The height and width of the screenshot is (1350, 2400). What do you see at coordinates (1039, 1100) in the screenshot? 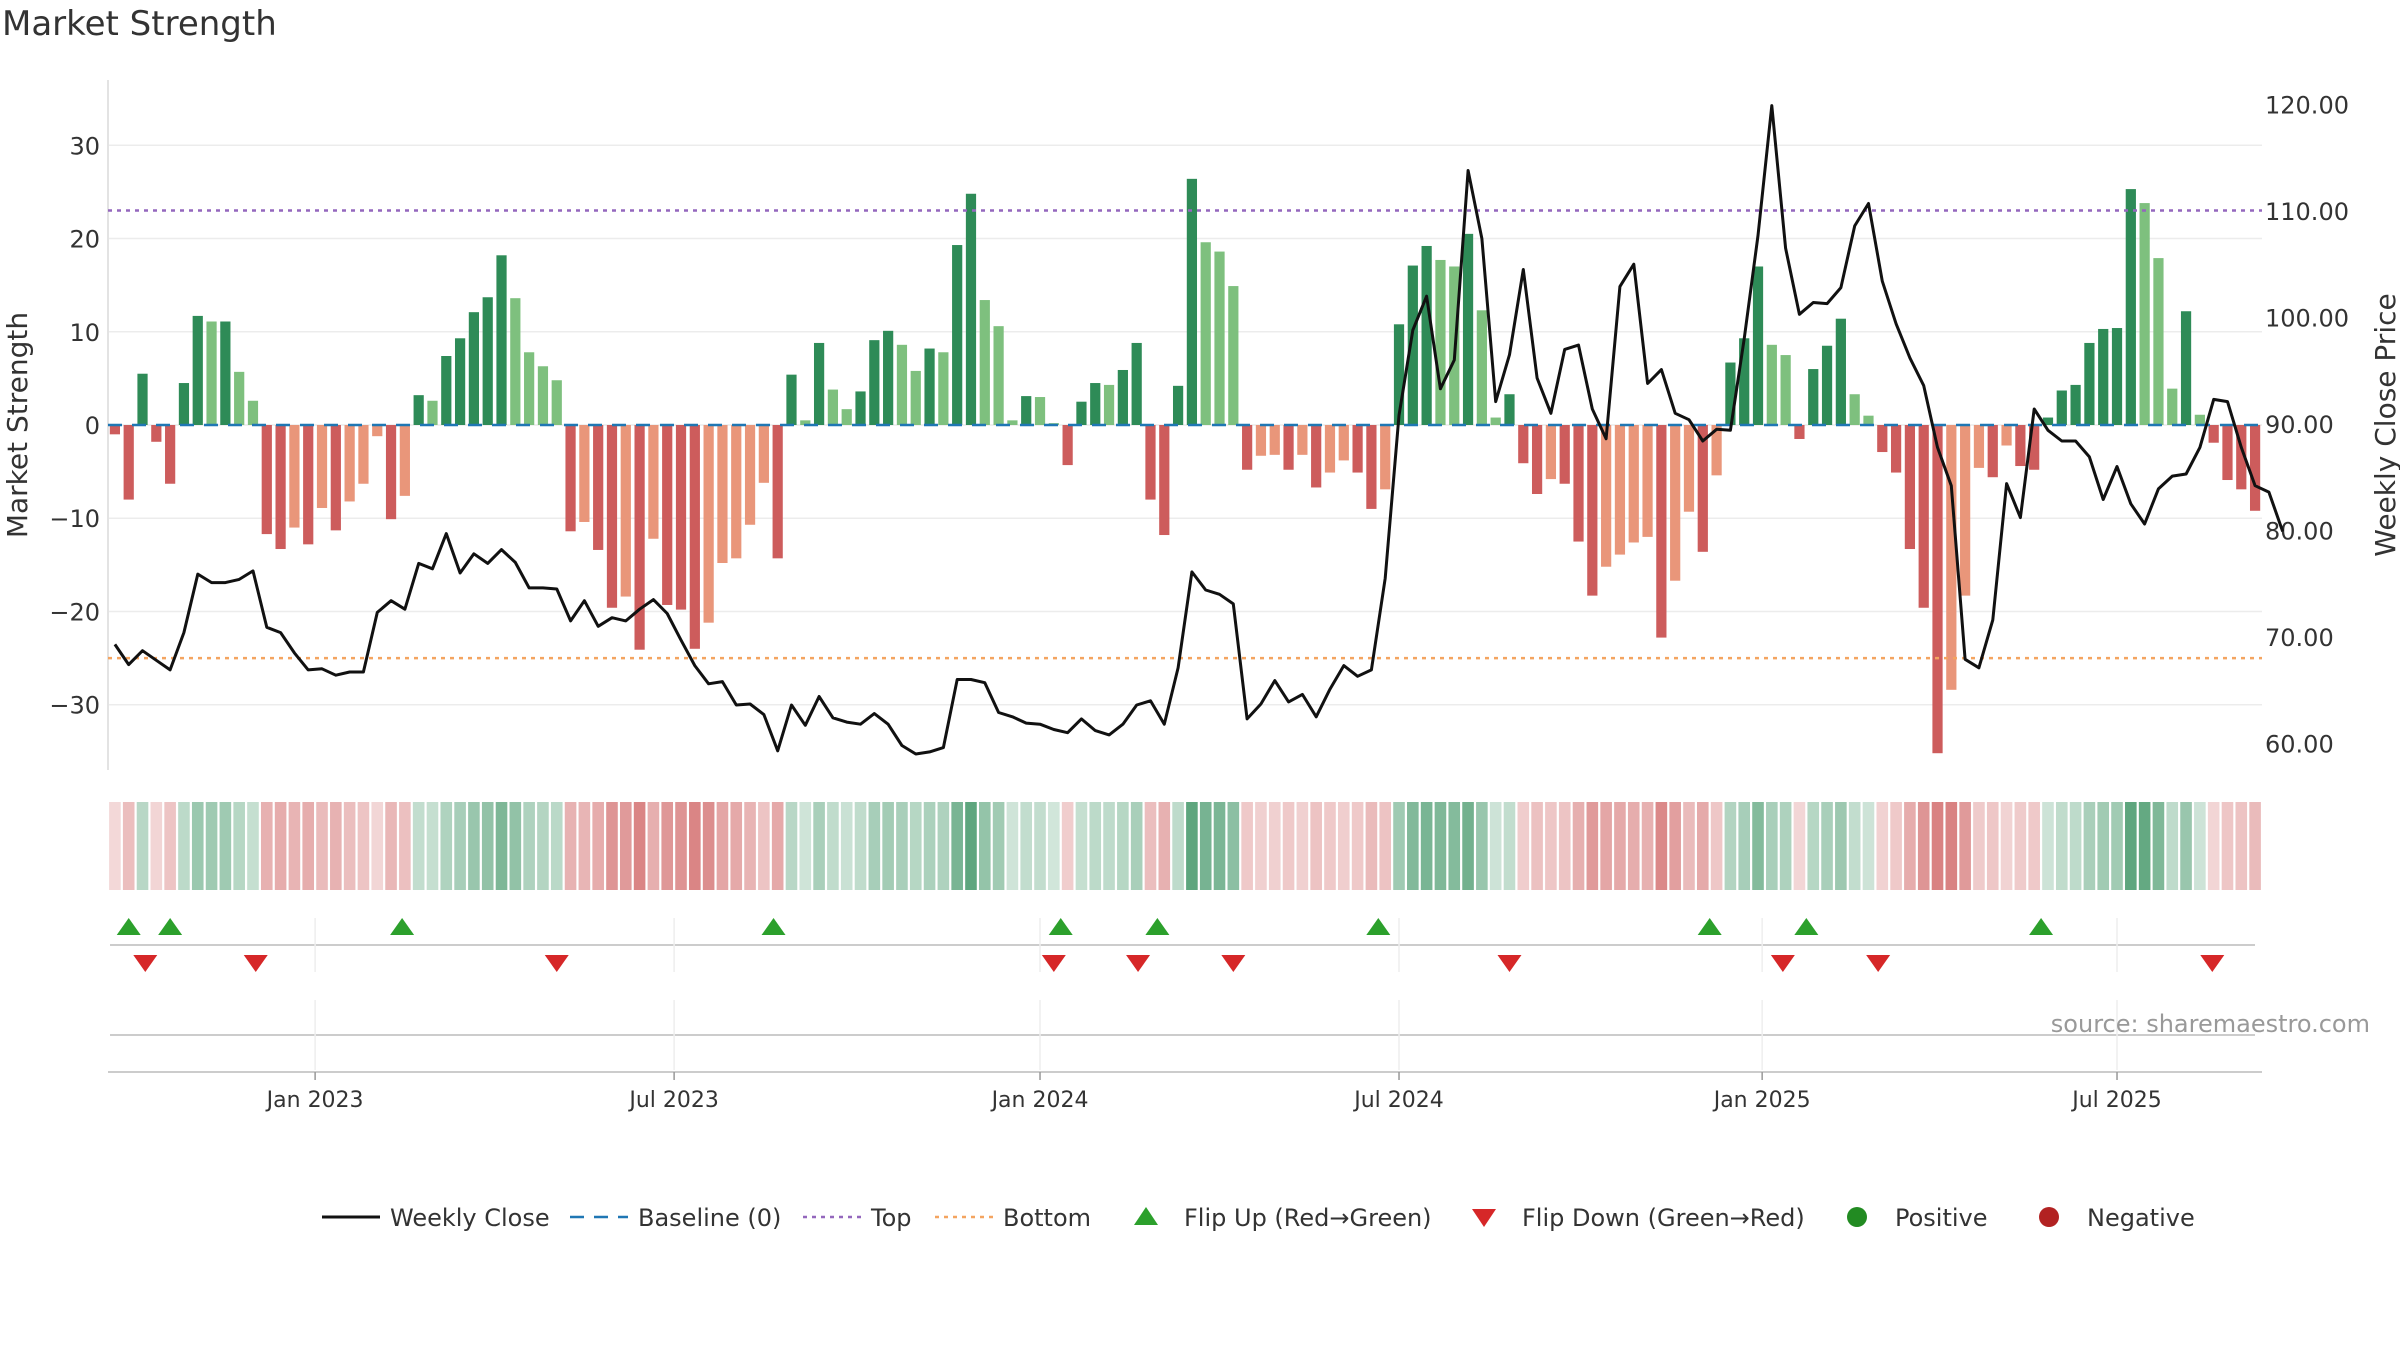
I see `x-tick-label: Jan 2024` at bounding box center [1039, 1100].